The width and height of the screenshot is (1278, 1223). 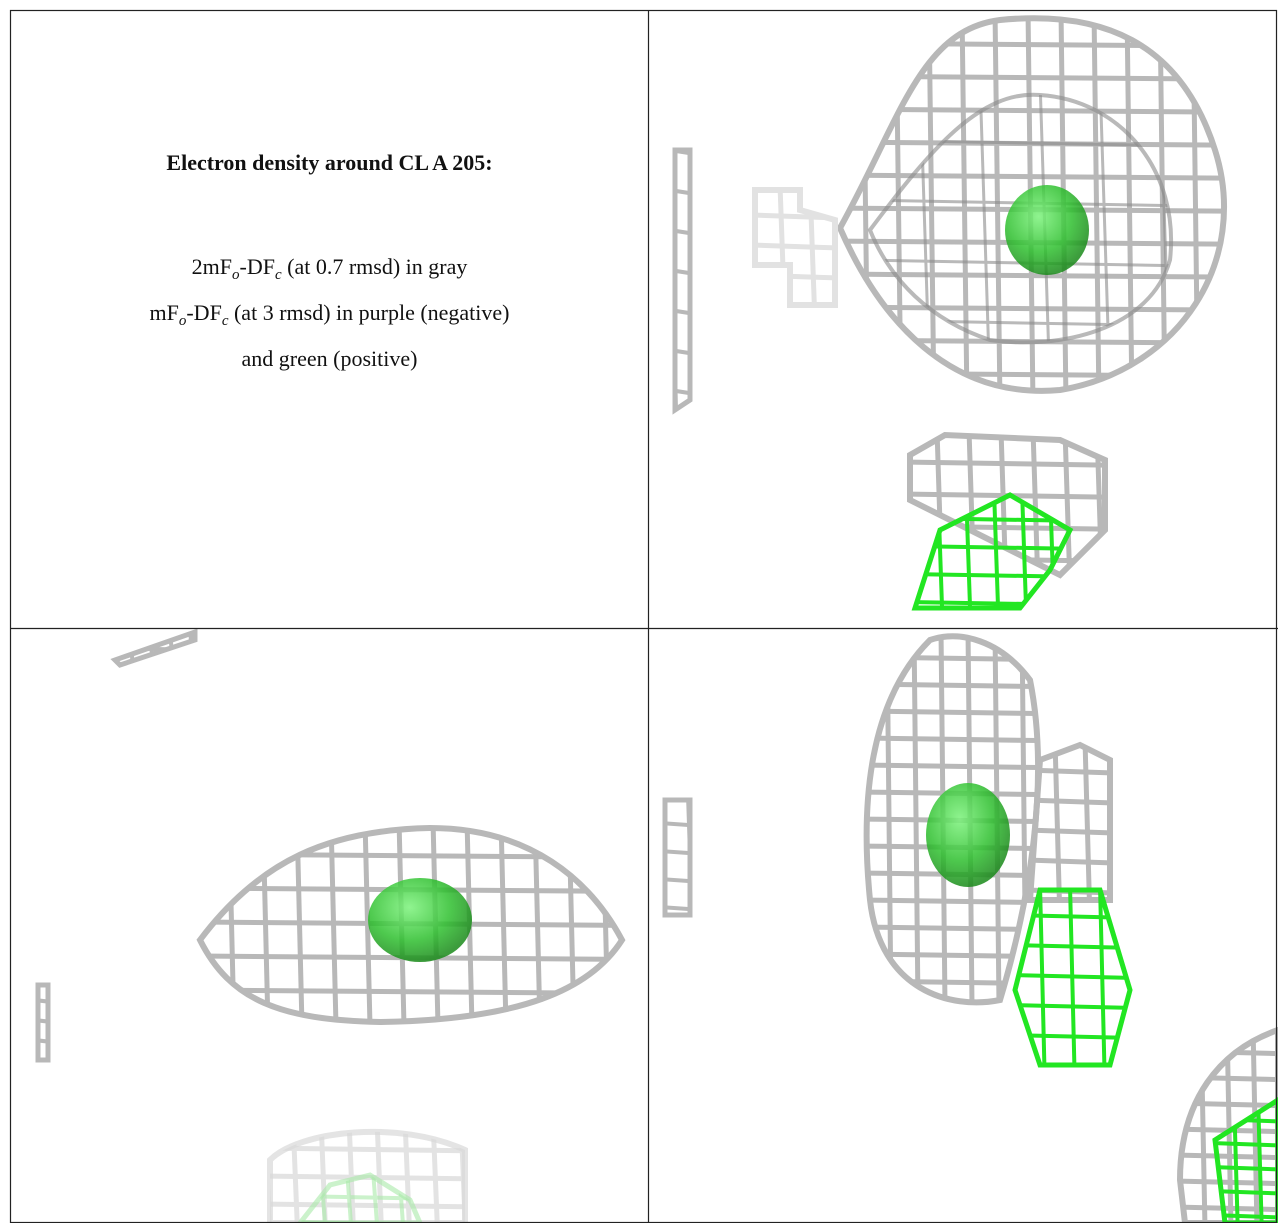 I want to click on subscript: o, so click(x=182, y=321).